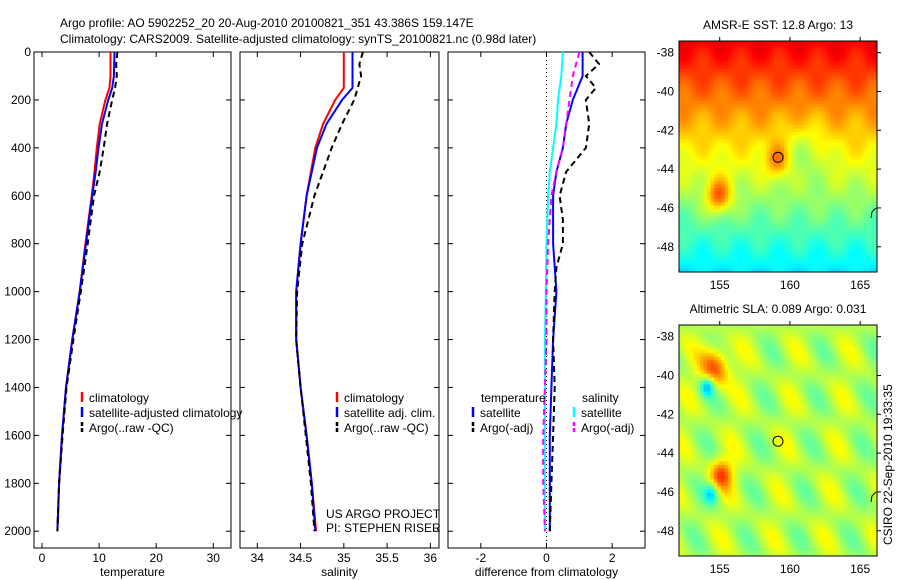 This screenshot has height=580, width=900. What do you see at coordinates (888, 464) in the screenshot?
I see `timestamp-label: CSIRO 22-Sep-2010 19:33:35` at bounding box center [888, 464].